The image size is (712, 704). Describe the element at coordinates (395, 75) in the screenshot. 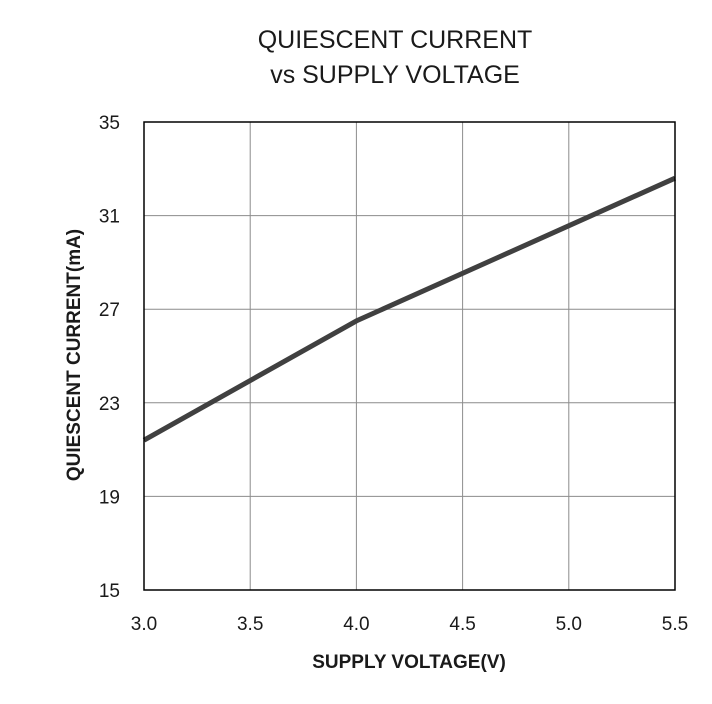

I see `chart-subtitle: vs SUPPLY VOLTAGE` at that location.